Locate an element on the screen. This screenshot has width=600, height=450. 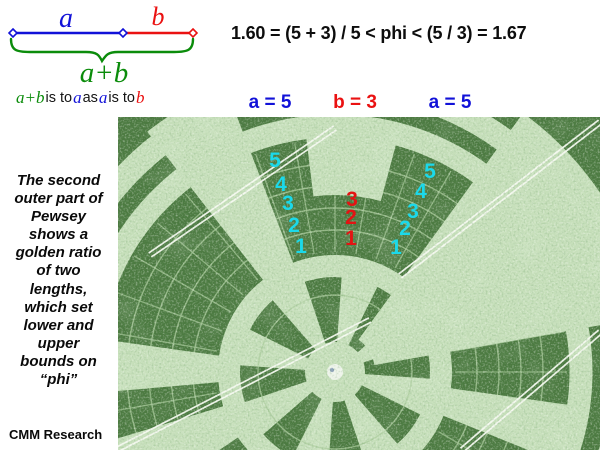
caption-line: golden ratio is located at coordinates (58, 253).